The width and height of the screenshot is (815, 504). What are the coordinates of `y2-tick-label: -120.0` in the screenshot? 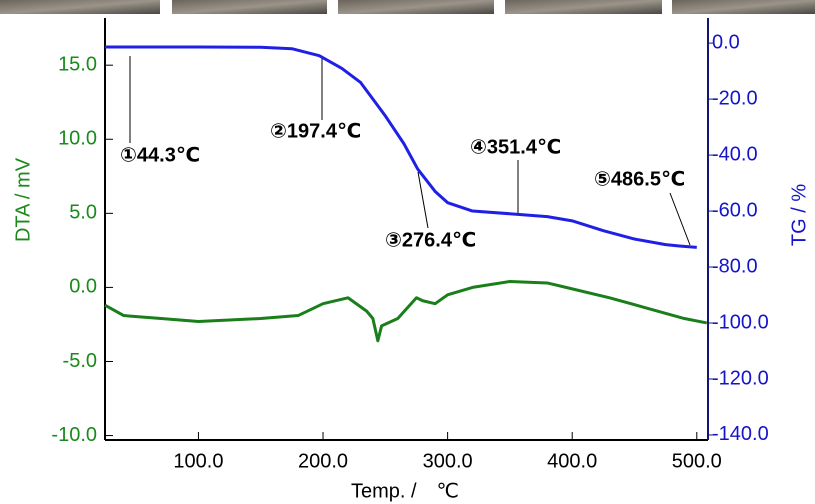 It's located at (740, 378).